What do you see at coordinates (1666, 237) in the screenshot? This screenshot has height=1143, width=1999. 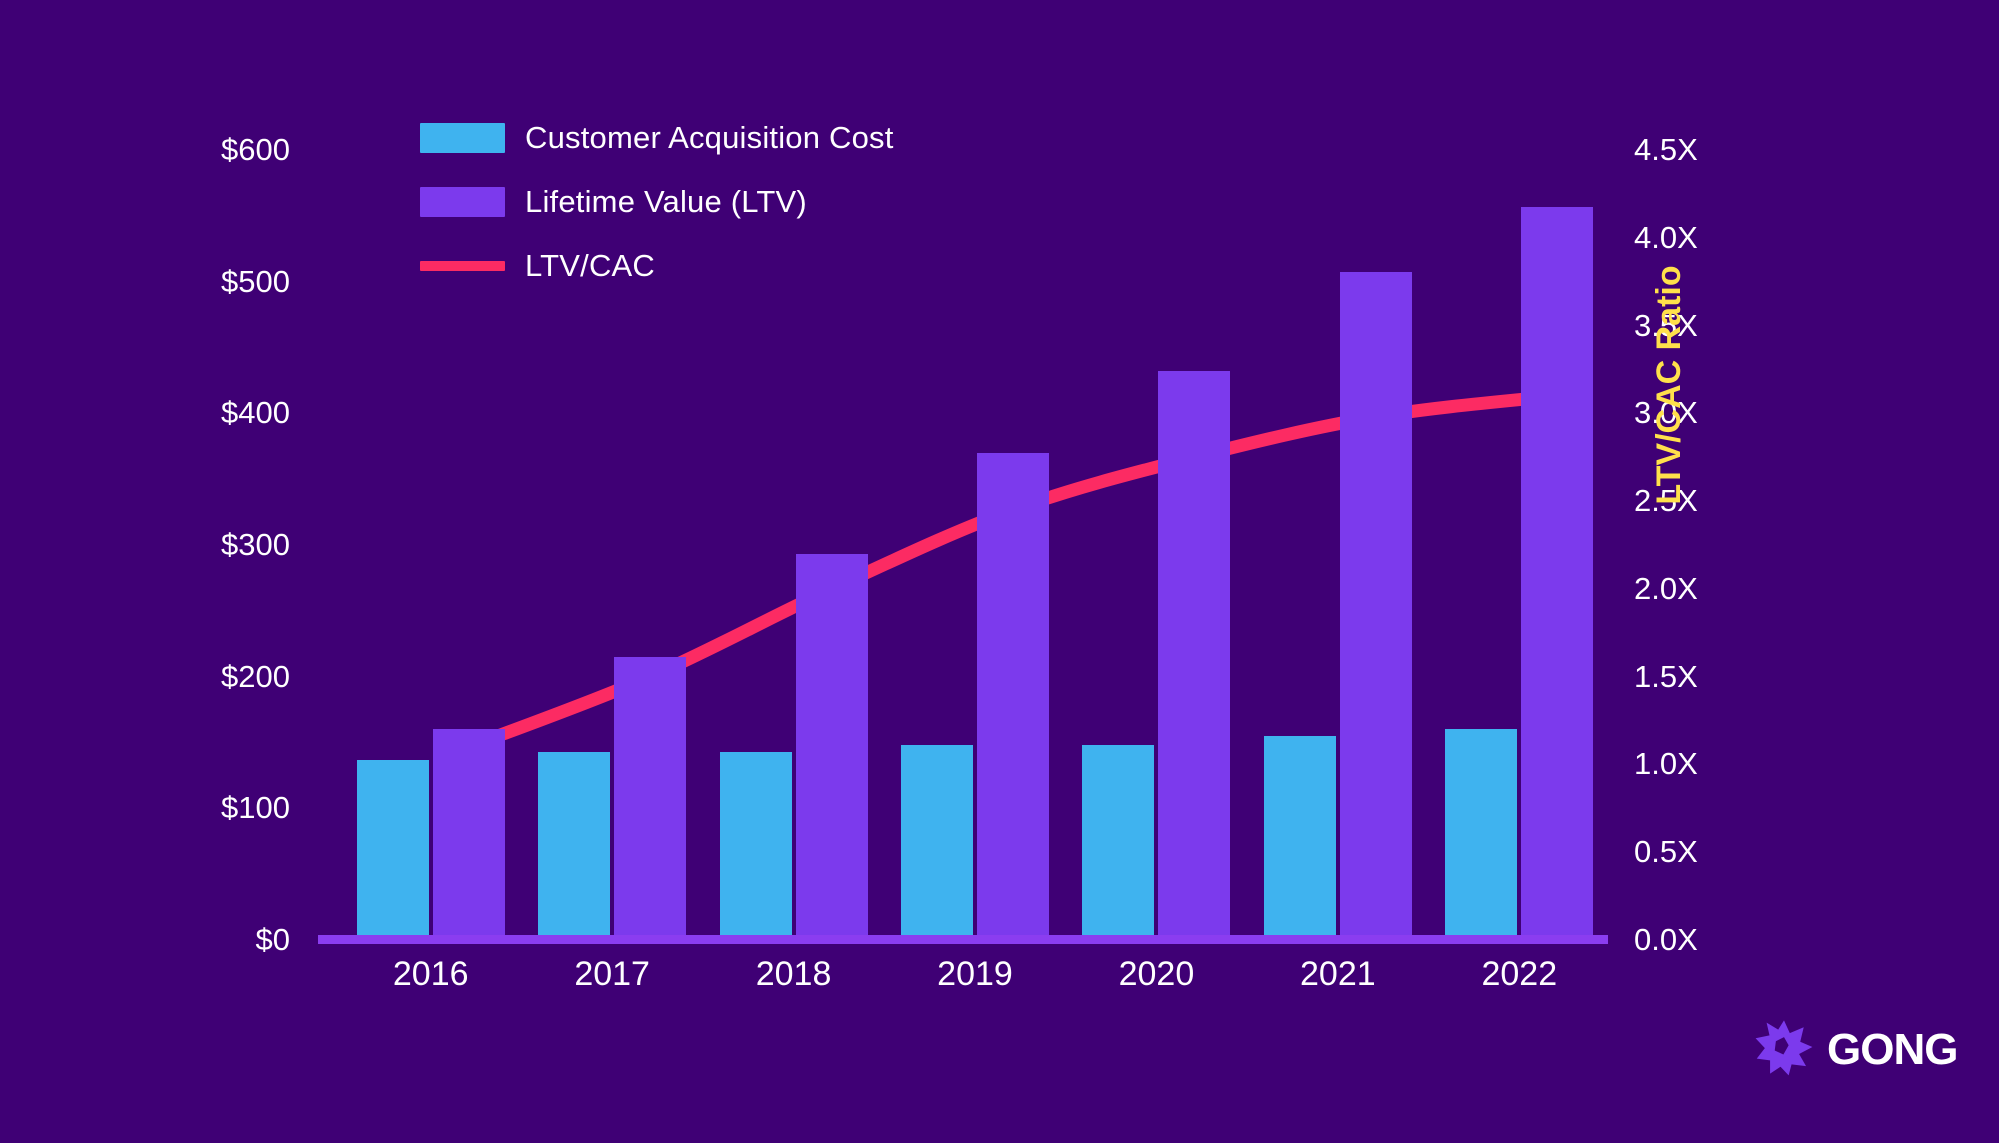 I see `y-axis-right-tick: 4.0X` at bounding box center [1666, 237].